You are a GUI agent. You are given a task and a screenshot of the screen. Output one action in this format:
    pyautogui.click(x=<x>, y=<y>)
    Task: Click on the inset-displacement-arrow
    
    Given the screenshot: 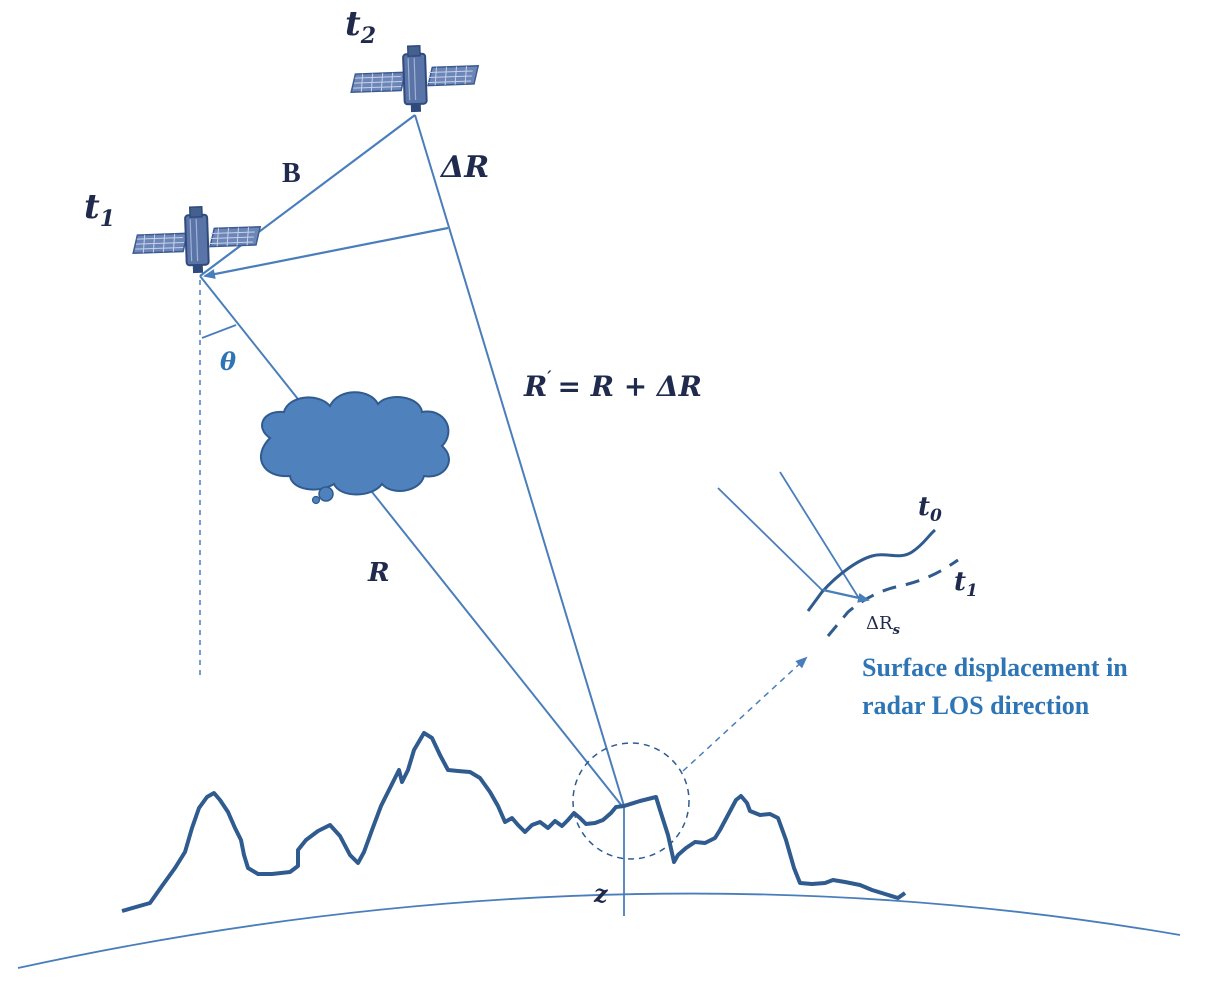 What is the action you would take?
    pyautogui.click(x=846, y=595)
    